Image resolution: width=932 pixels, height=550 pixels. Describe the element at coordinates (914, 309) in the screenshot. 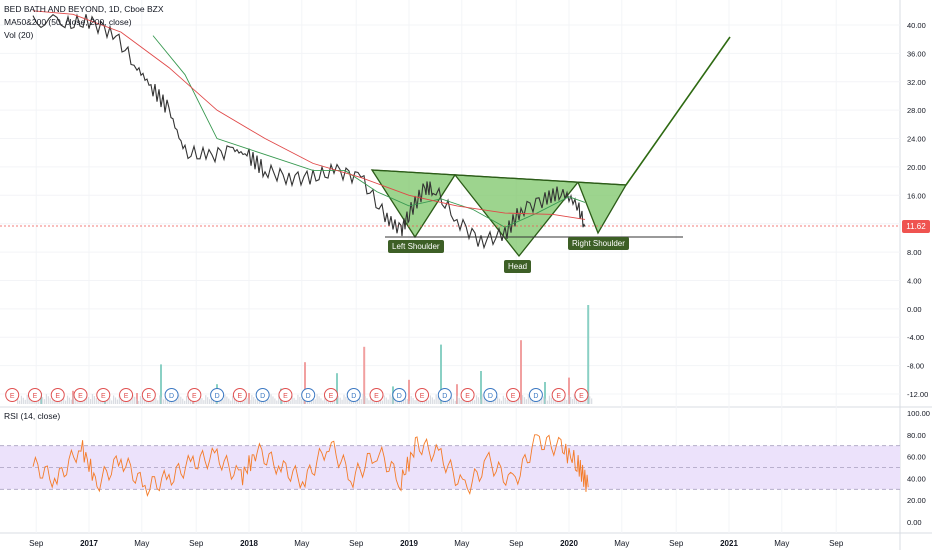

I see `y-tick-label: 0.00` at that location.